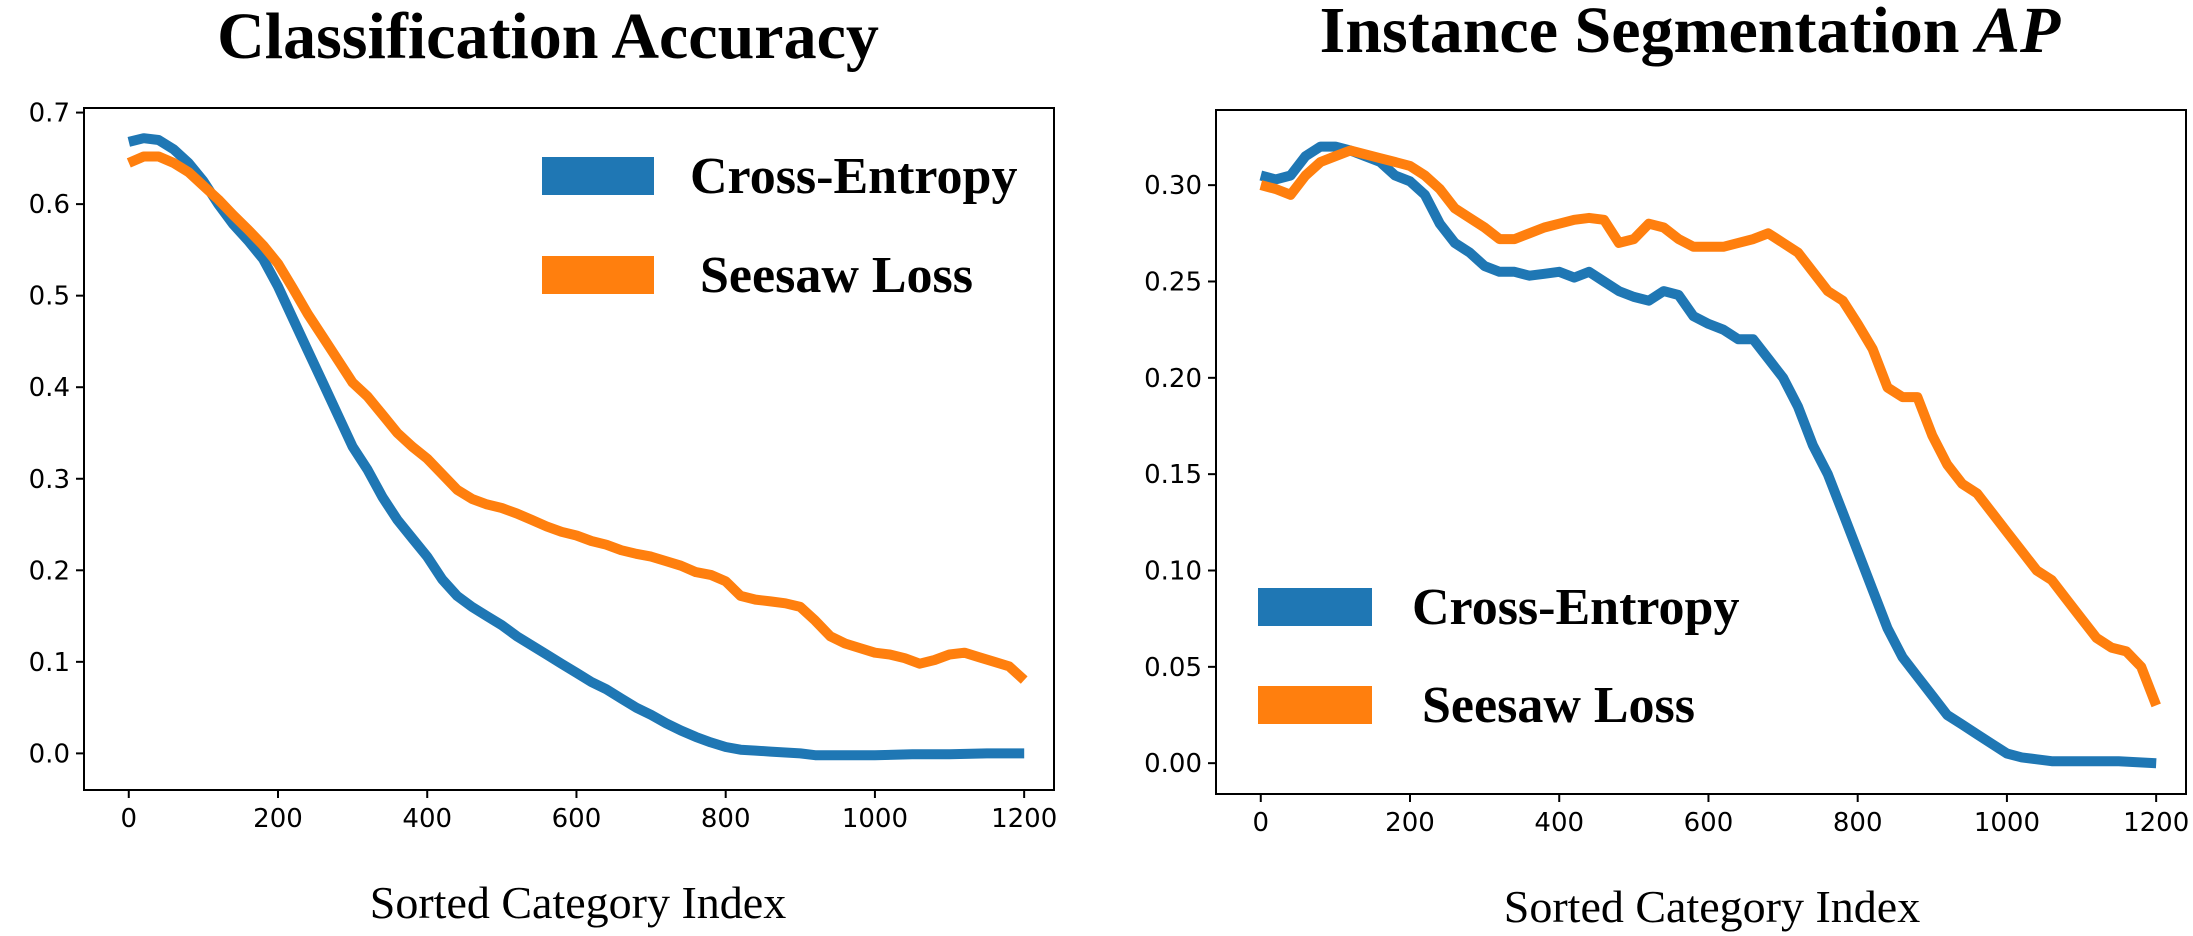  I want to click on y-tick-label: 0.1, so click(49, 663).